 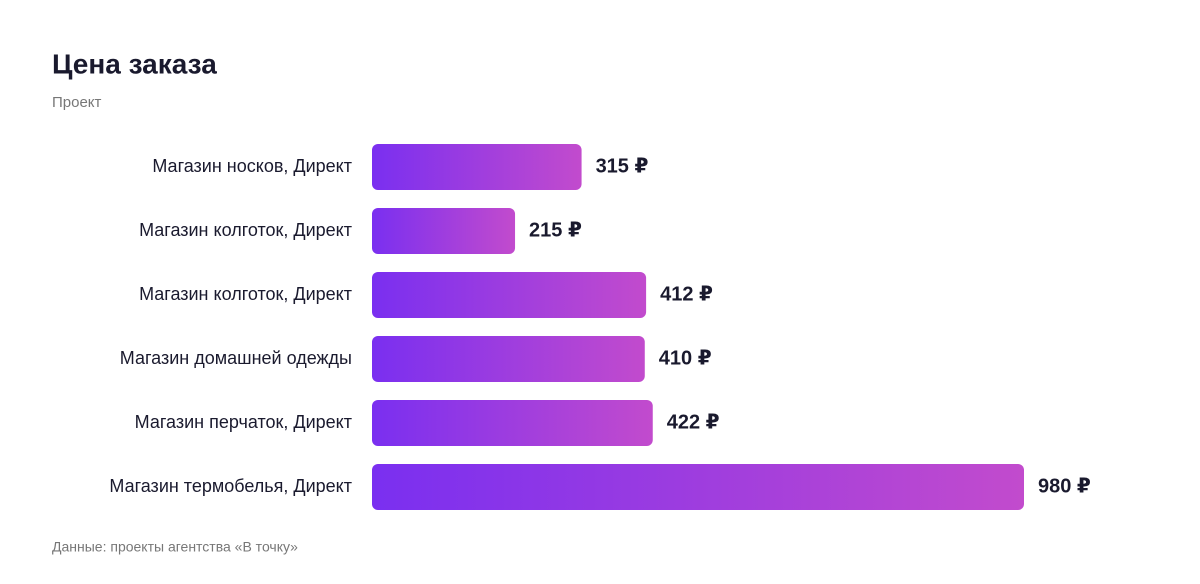 I want to click on value-label: 980 ₽, so click(x=1064, y=486).